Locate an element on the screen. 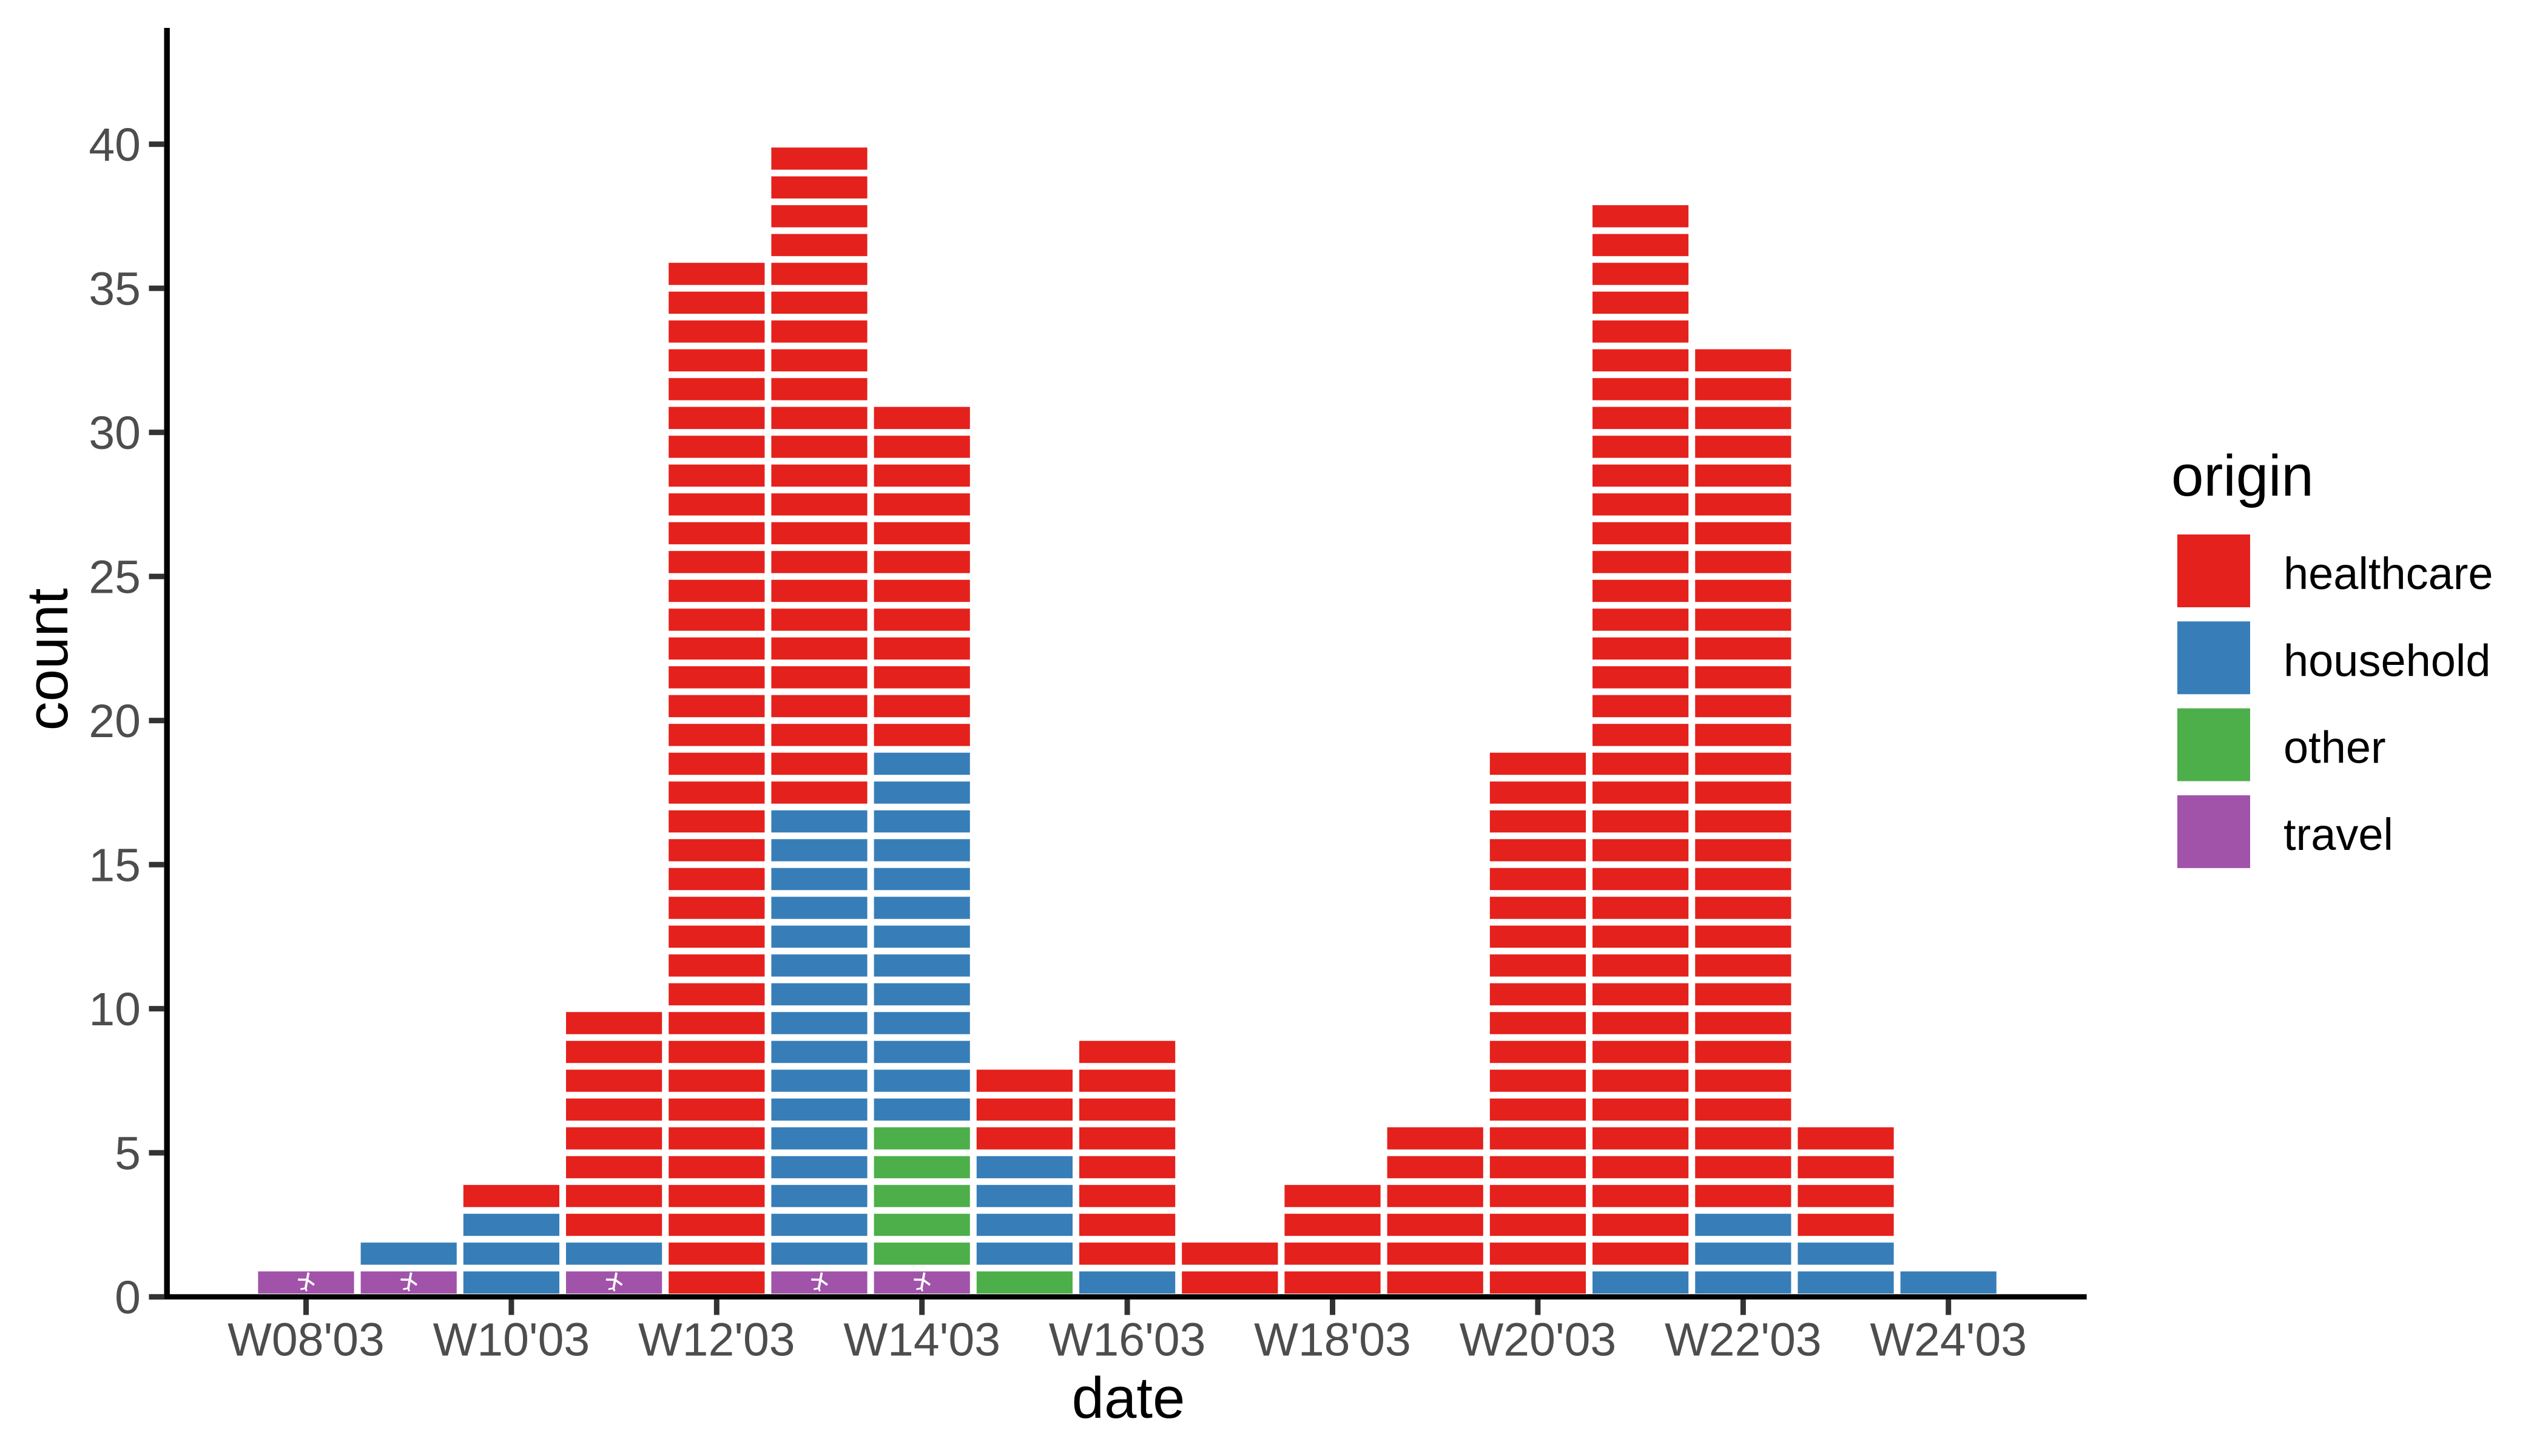 The height and width of the screenshot is (1456, 2548). svg-text: W16'03 is located at coordinates (1127, 1340).